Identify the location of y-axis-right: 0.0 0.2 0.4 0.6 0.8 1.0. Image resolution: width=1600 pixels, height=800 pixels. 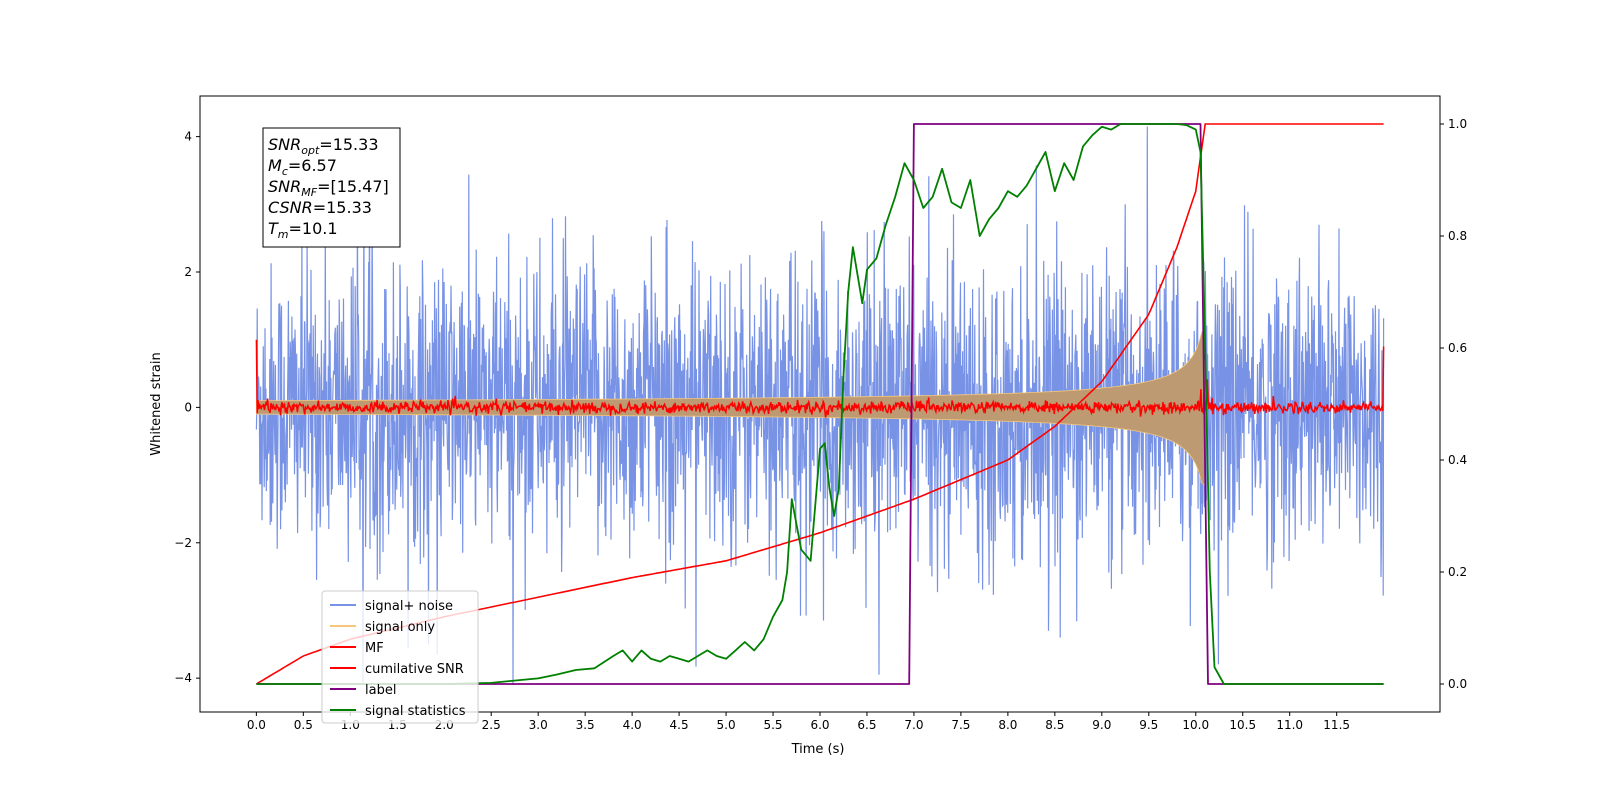
(1453, 404).